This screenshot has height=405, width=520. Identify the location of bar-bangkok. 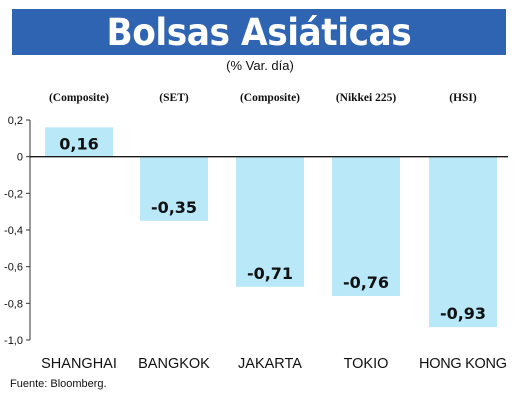
(174, 188).